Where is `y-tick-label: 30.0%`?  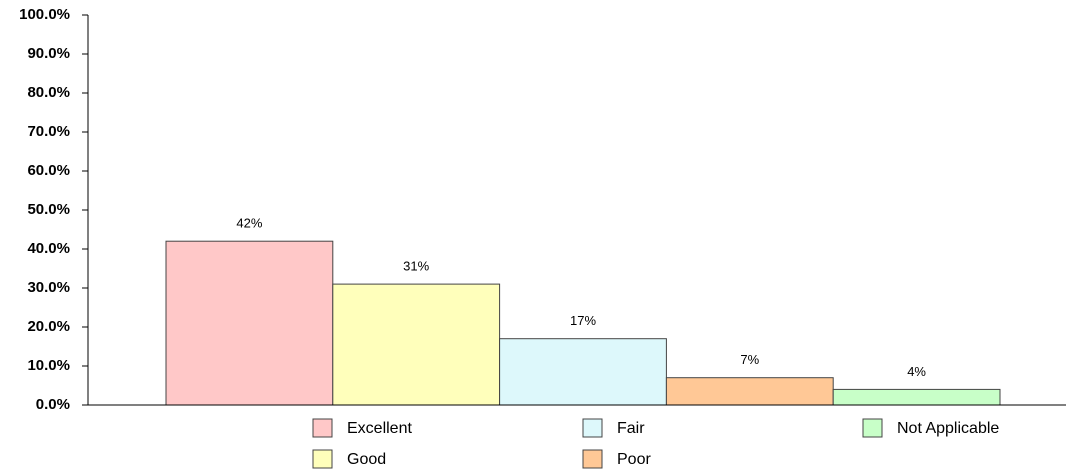
y-tick-label: 30.0% is located at coordinates (48, 287).